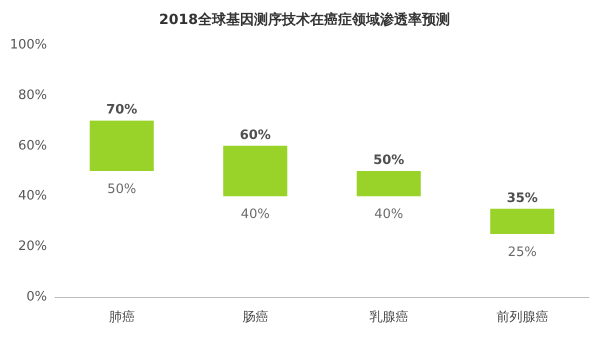 The width and height of the screenshot is (609, 342). Describe the element at coordinates (255, 135) in the screenshot. I see `annotation: 60%` at that location.